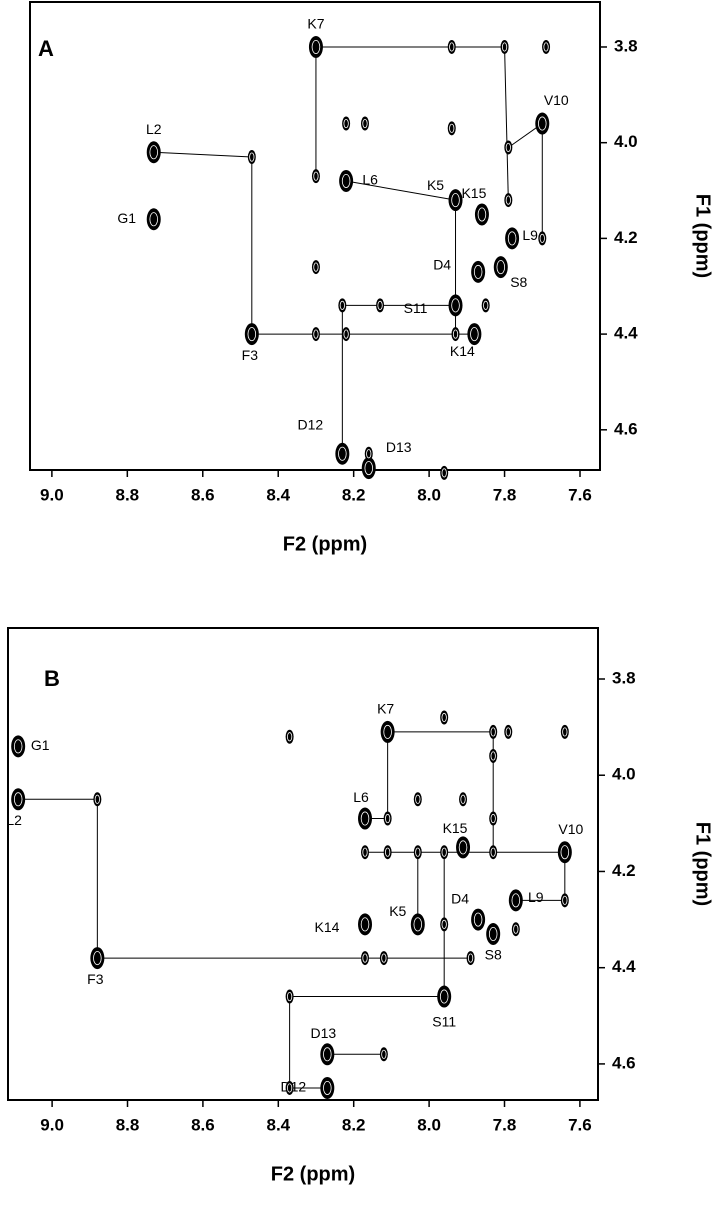  Describe the element at coordinates (435, 185) in the screenshot. I see `peak-label: K5` at that location.